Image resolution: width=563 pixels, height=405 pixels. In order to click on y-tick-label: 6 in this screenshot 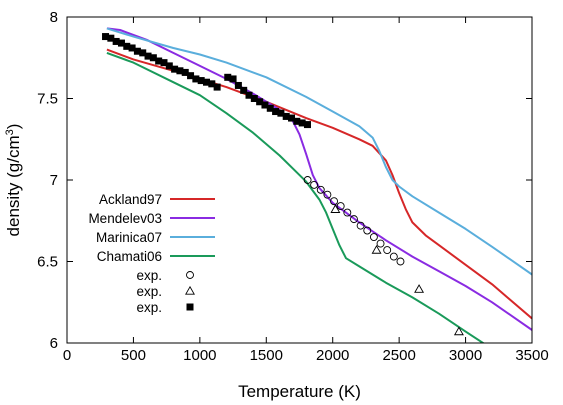, I will do `click(54, 343)`.